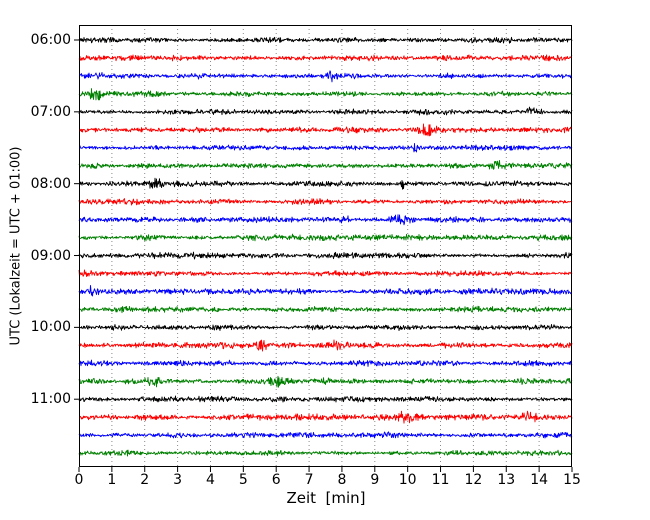  I want to click on x-tick-label-6: 6, so click(276, 480).